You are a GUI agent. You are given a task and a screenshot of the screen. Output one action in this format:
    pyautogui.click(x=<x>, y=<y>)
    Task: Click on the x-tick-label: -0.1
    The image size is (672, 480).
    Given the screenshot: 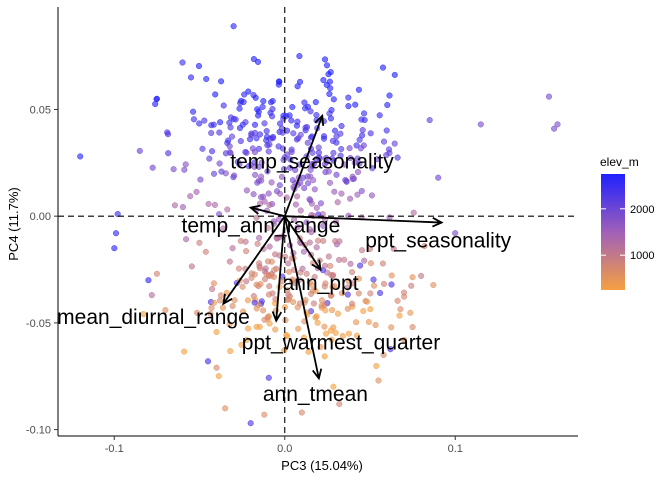 What is the action you would take?
    pyautogui.click(x=114, y=449)
    